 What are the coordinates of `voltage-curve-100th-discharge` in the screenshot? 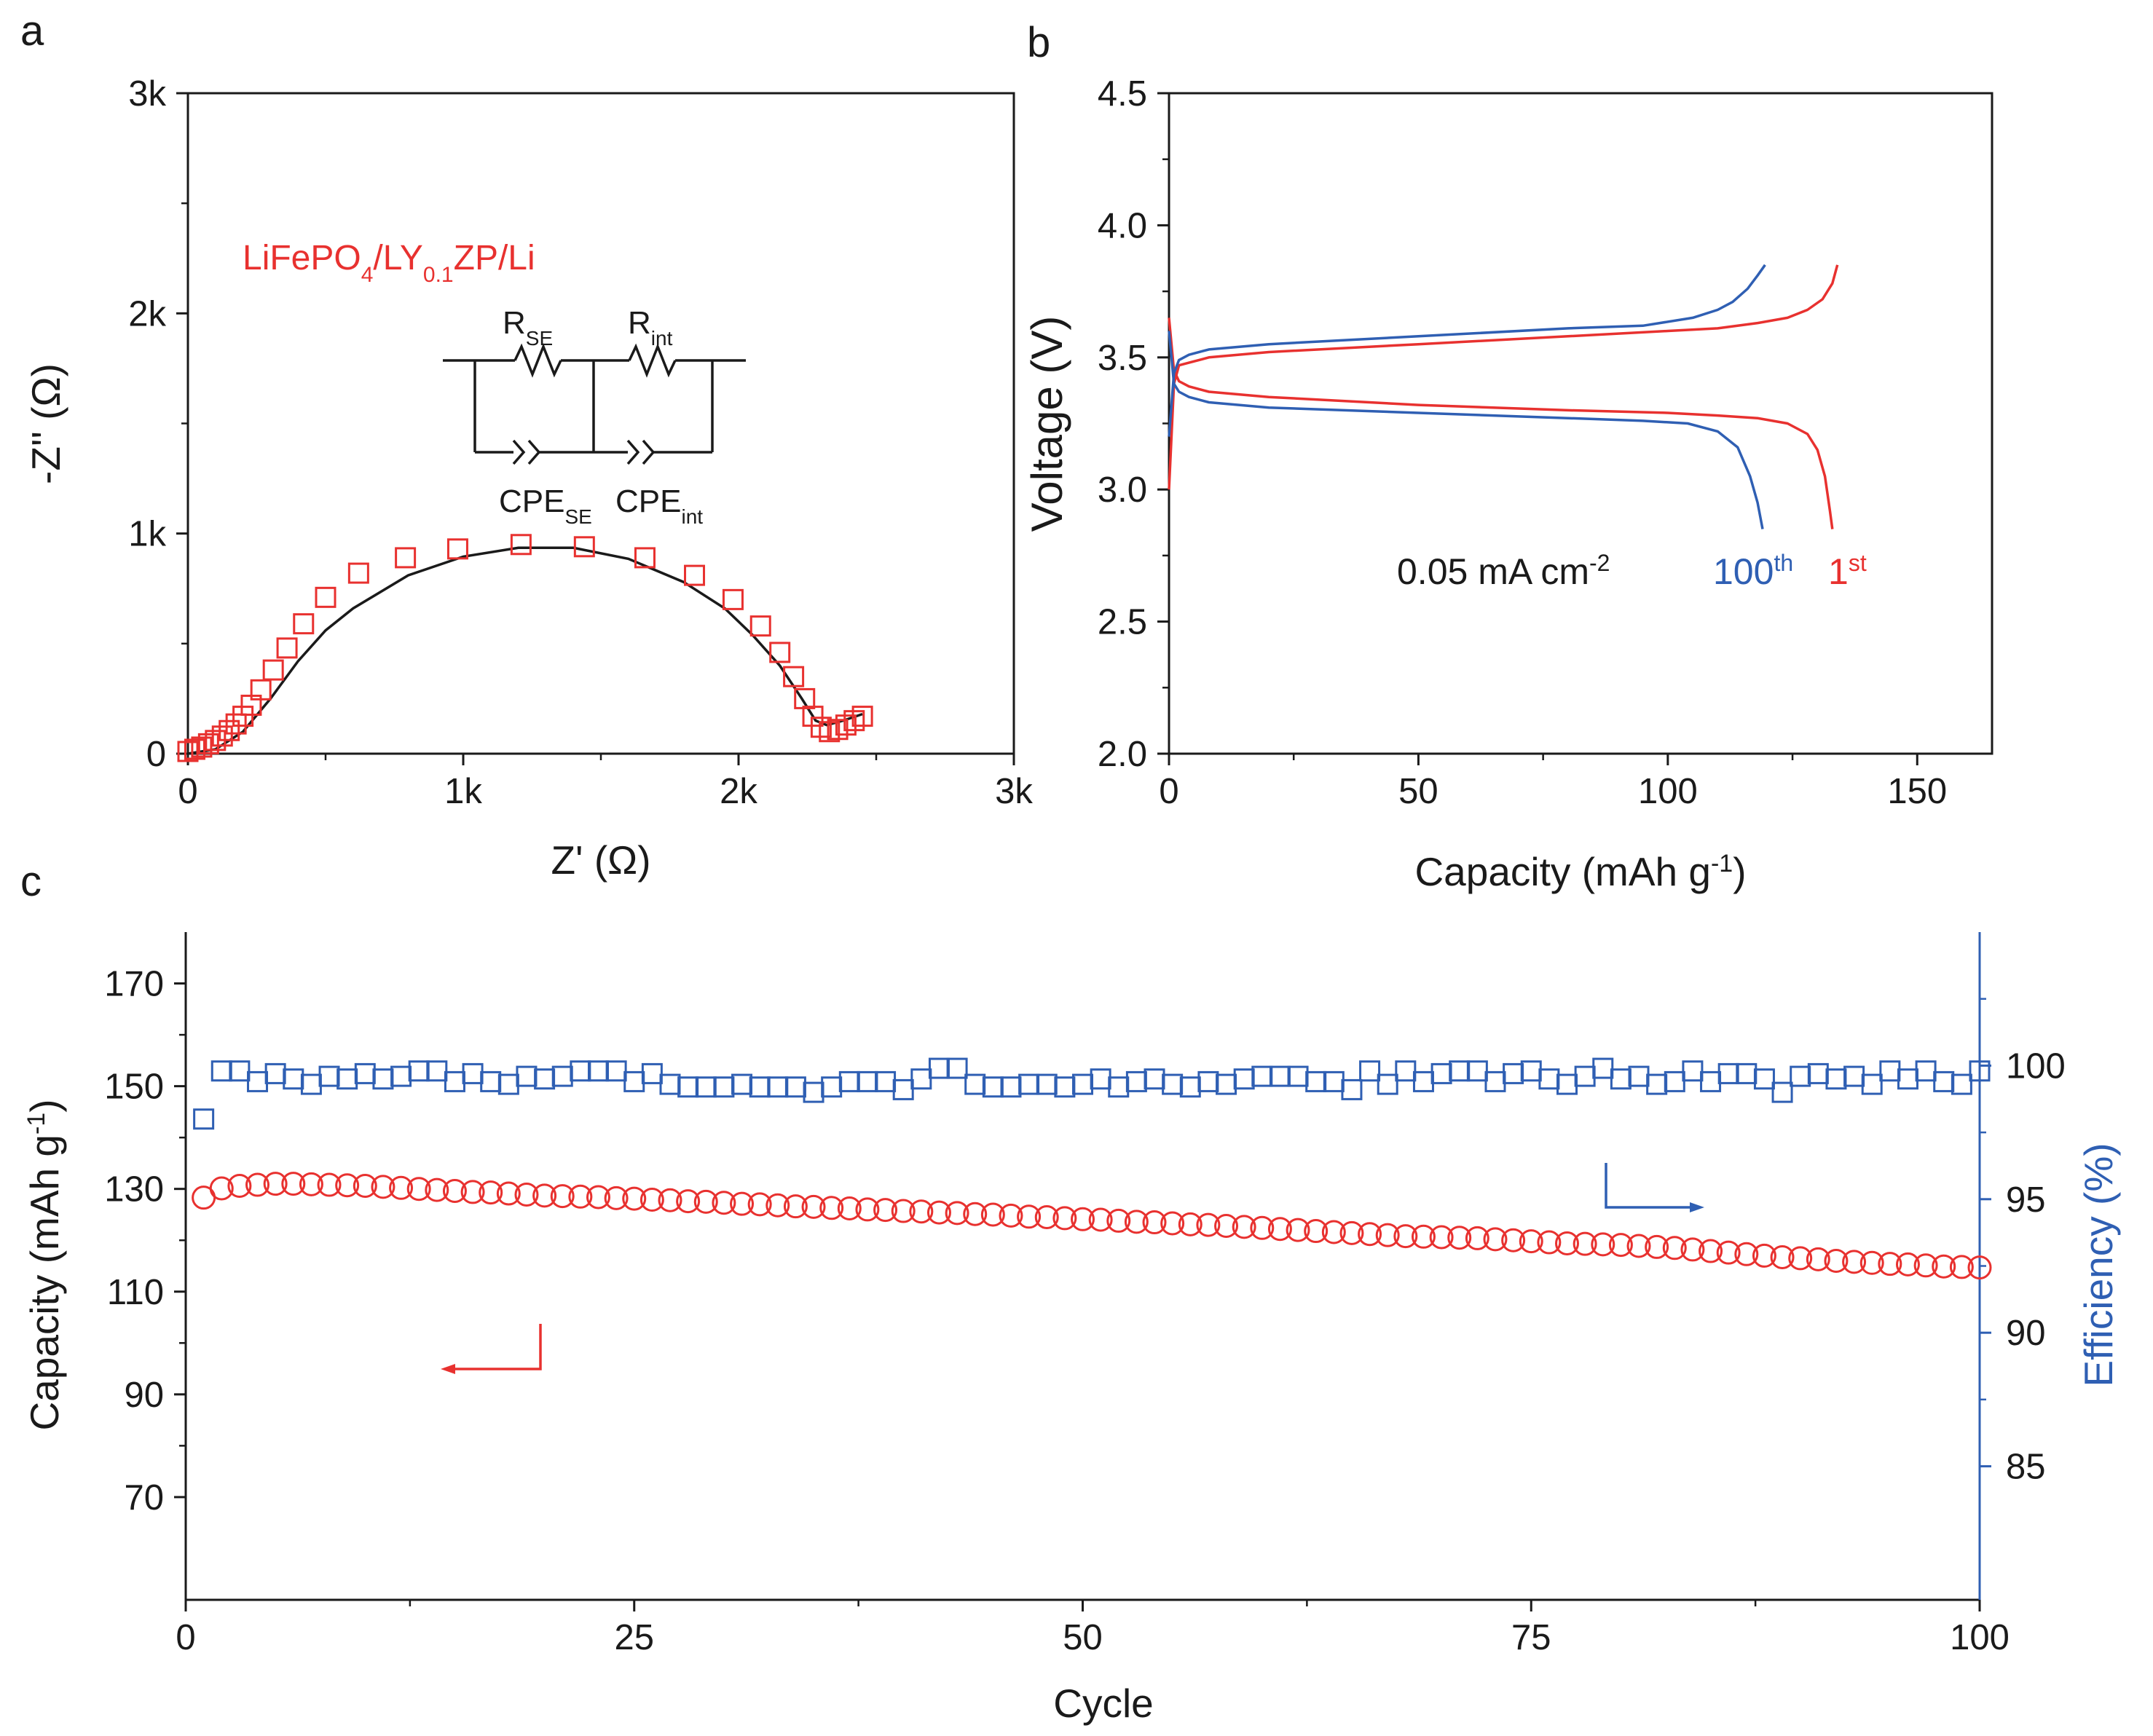 It's located at (1466, 430).